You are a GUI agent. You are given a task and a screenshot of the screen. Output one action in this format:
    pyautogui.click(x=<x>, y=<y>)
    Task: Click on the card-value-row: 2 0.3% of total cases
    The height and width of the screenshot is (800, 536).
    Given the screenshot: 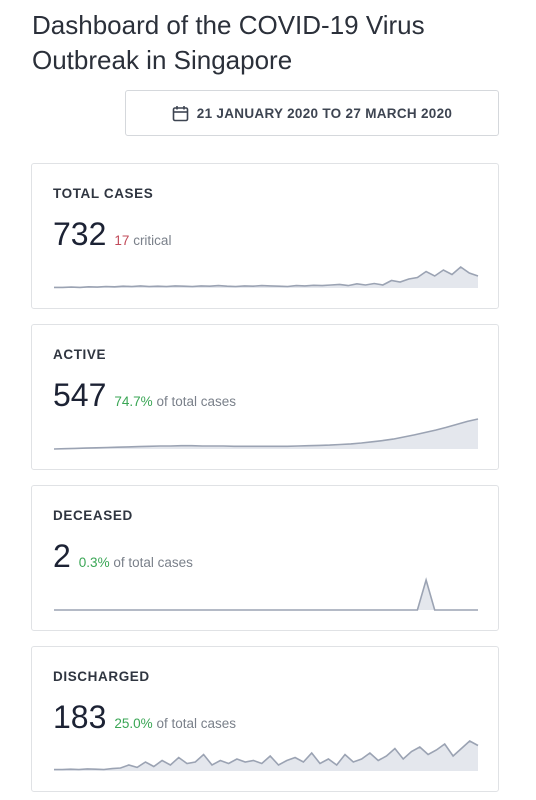 What is the action you would take?
    pyautogui.click(x=123, y=556)
    